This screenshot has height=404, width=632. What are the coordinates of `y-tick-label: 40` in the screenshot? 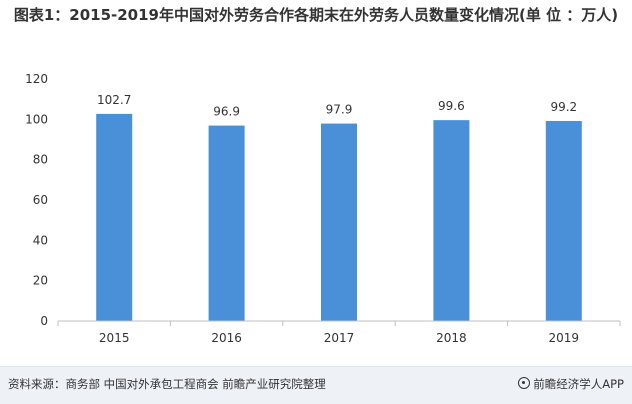 It's located at (40, 240).